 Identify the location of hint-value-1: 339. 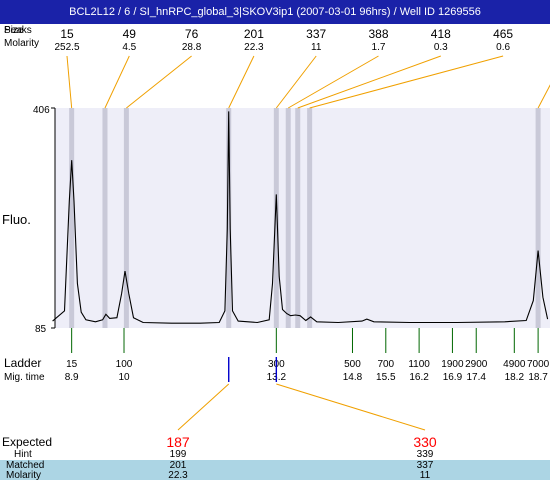
(425, 454).